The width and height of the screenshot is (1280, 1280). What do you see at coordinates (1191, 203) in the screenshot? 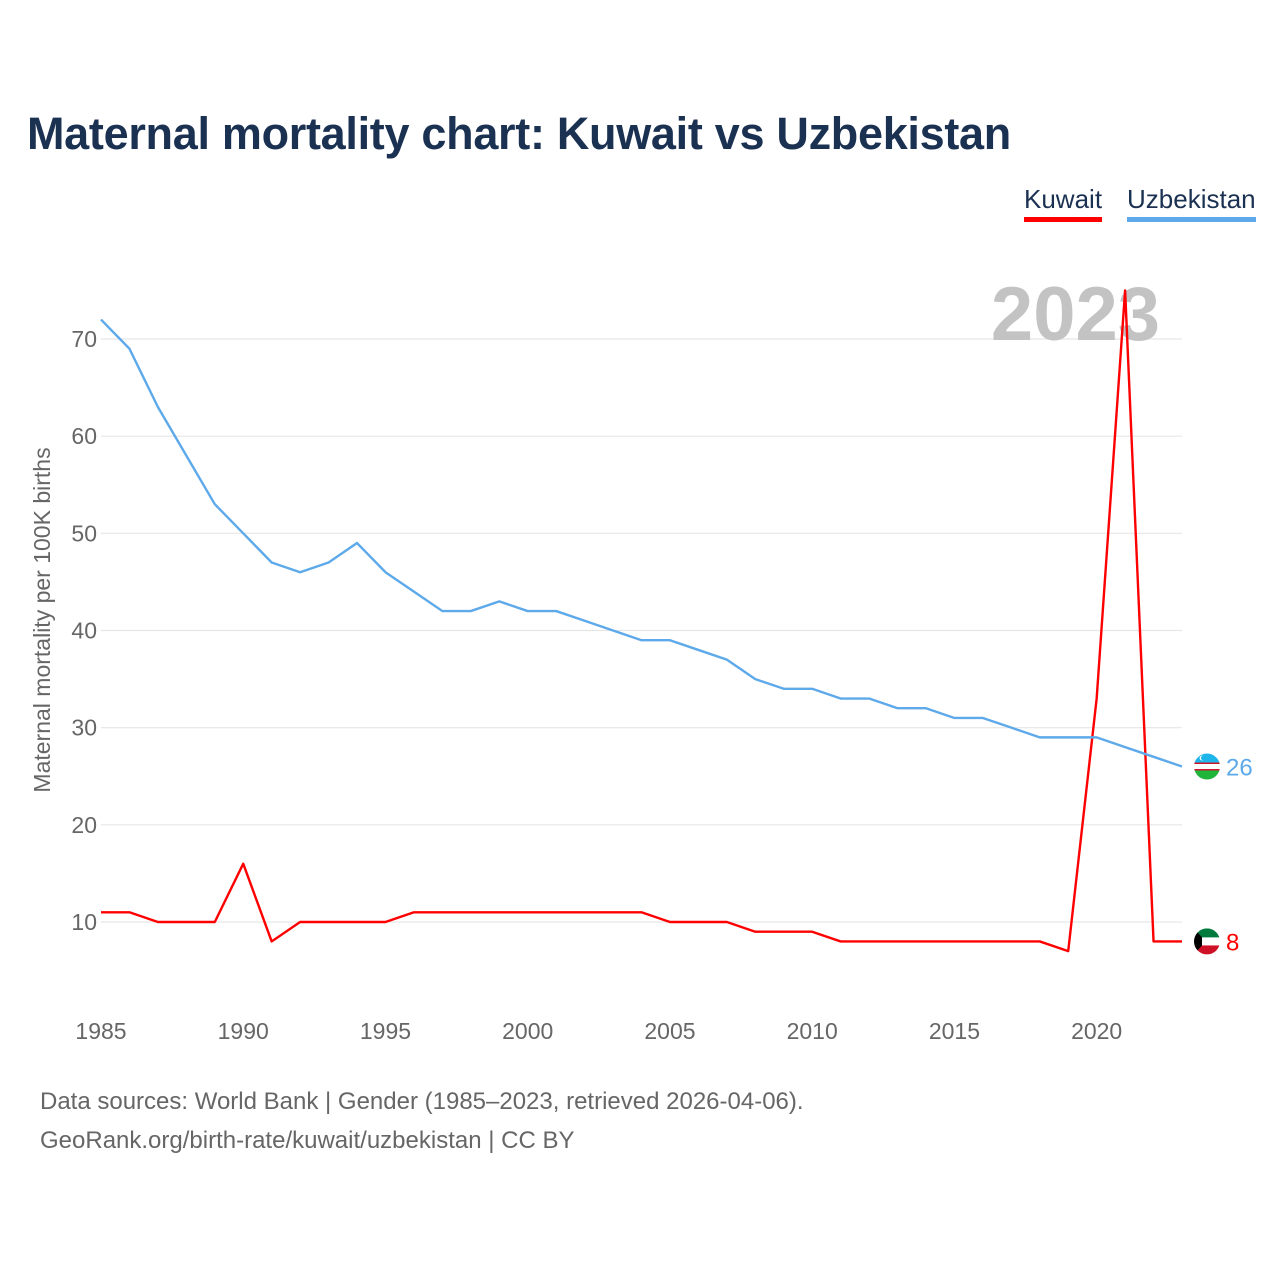
I see `legend-item-uzbekistan: Uzbekistan` at bounding box center [1191, 203].